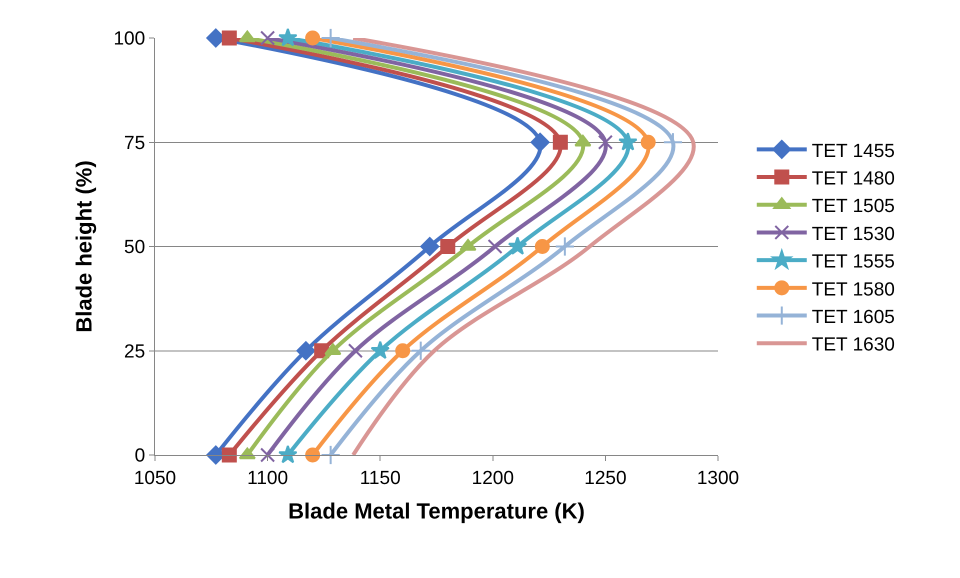  What do you see at coordinates (135, 143) in the screenshot?
I see `y-tick-label: 75` at bounding box center [135, 143].